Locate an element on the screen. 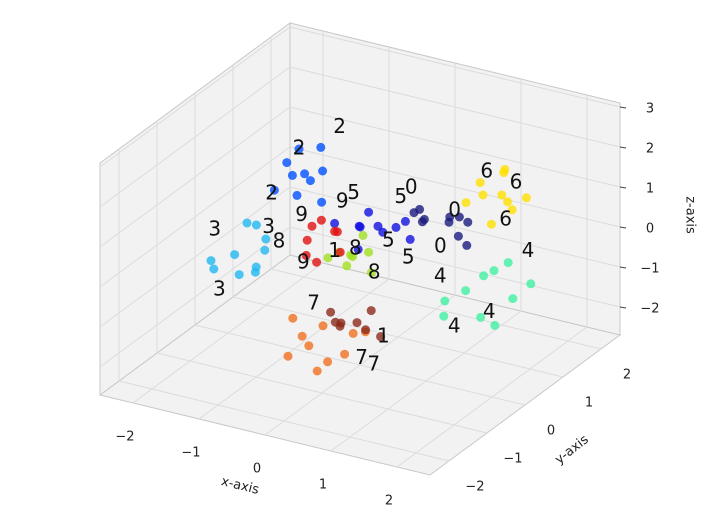  y-axis-label: y-axis is located at coordinates (572, 449).